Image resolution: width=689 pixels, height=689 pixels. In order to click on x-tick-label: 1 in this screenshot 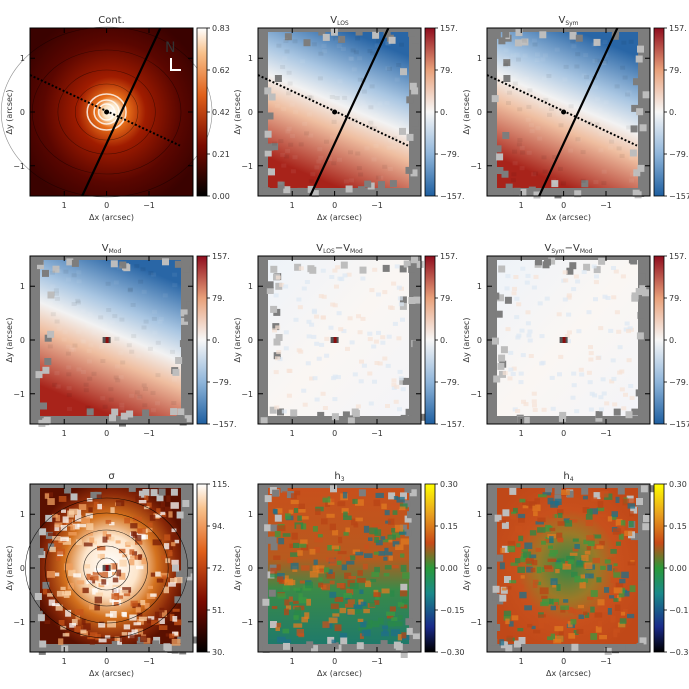, I will do `click(521, 205)`.